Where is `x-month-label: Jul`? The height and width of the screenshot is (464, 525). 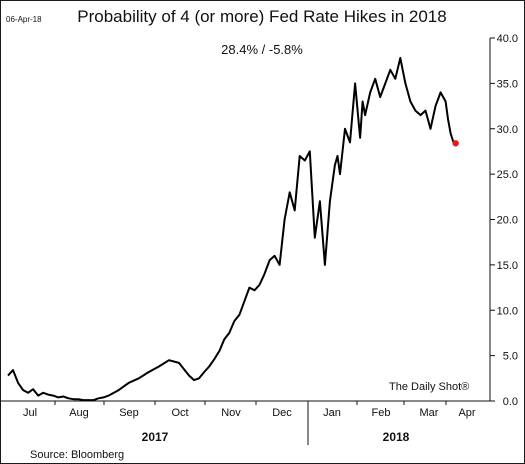
x-month-label: Jul is located at coordinates (30, 413).